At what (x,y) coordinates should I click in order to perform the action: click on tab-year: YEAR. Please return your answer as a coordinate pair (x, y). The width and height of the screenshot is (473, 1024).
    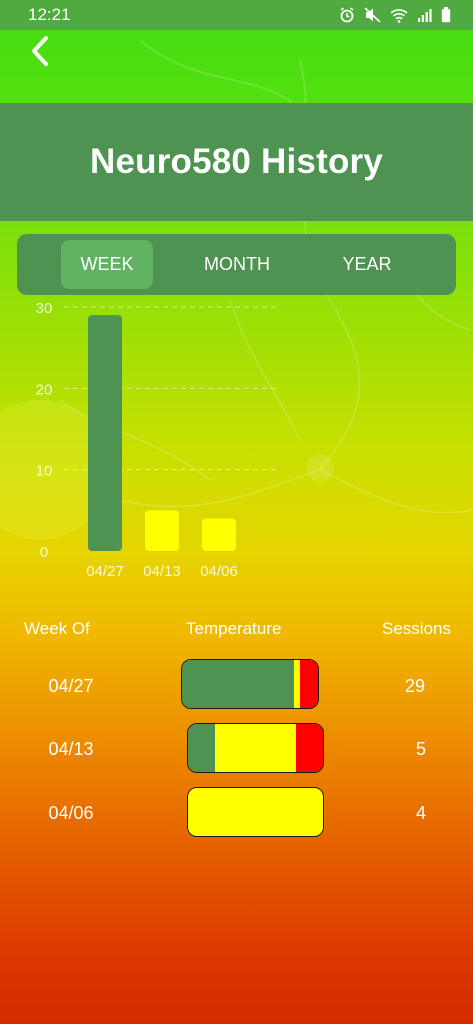
    Looking at the image, I should click on (367, 264).